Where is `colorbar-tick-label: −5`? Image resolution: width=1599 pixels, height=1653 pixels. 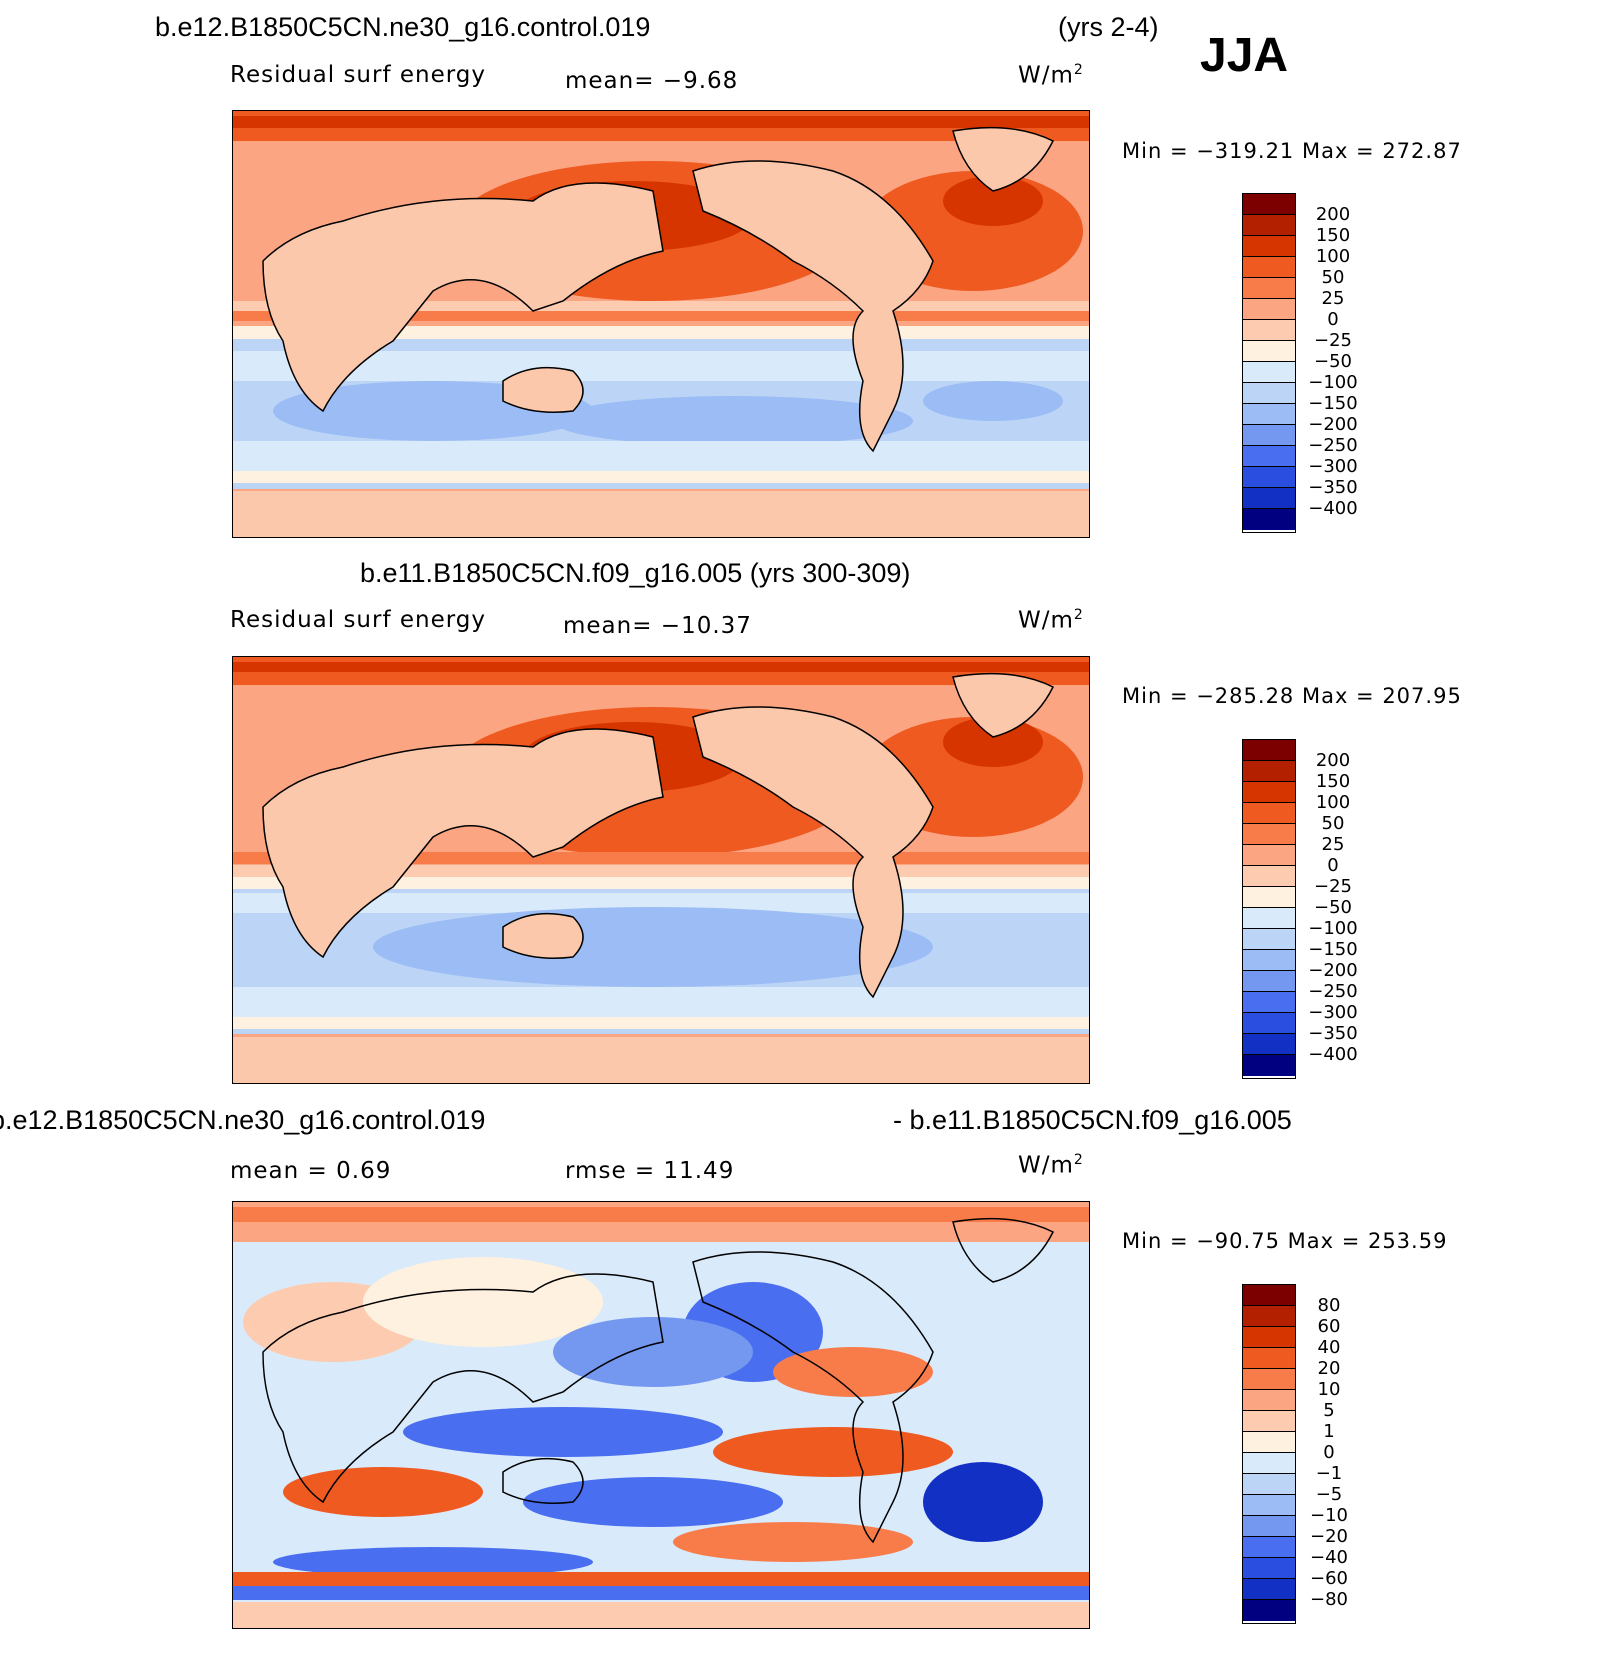
colorbar-tick-label: −5 is located at coordinates (1329, 1494).